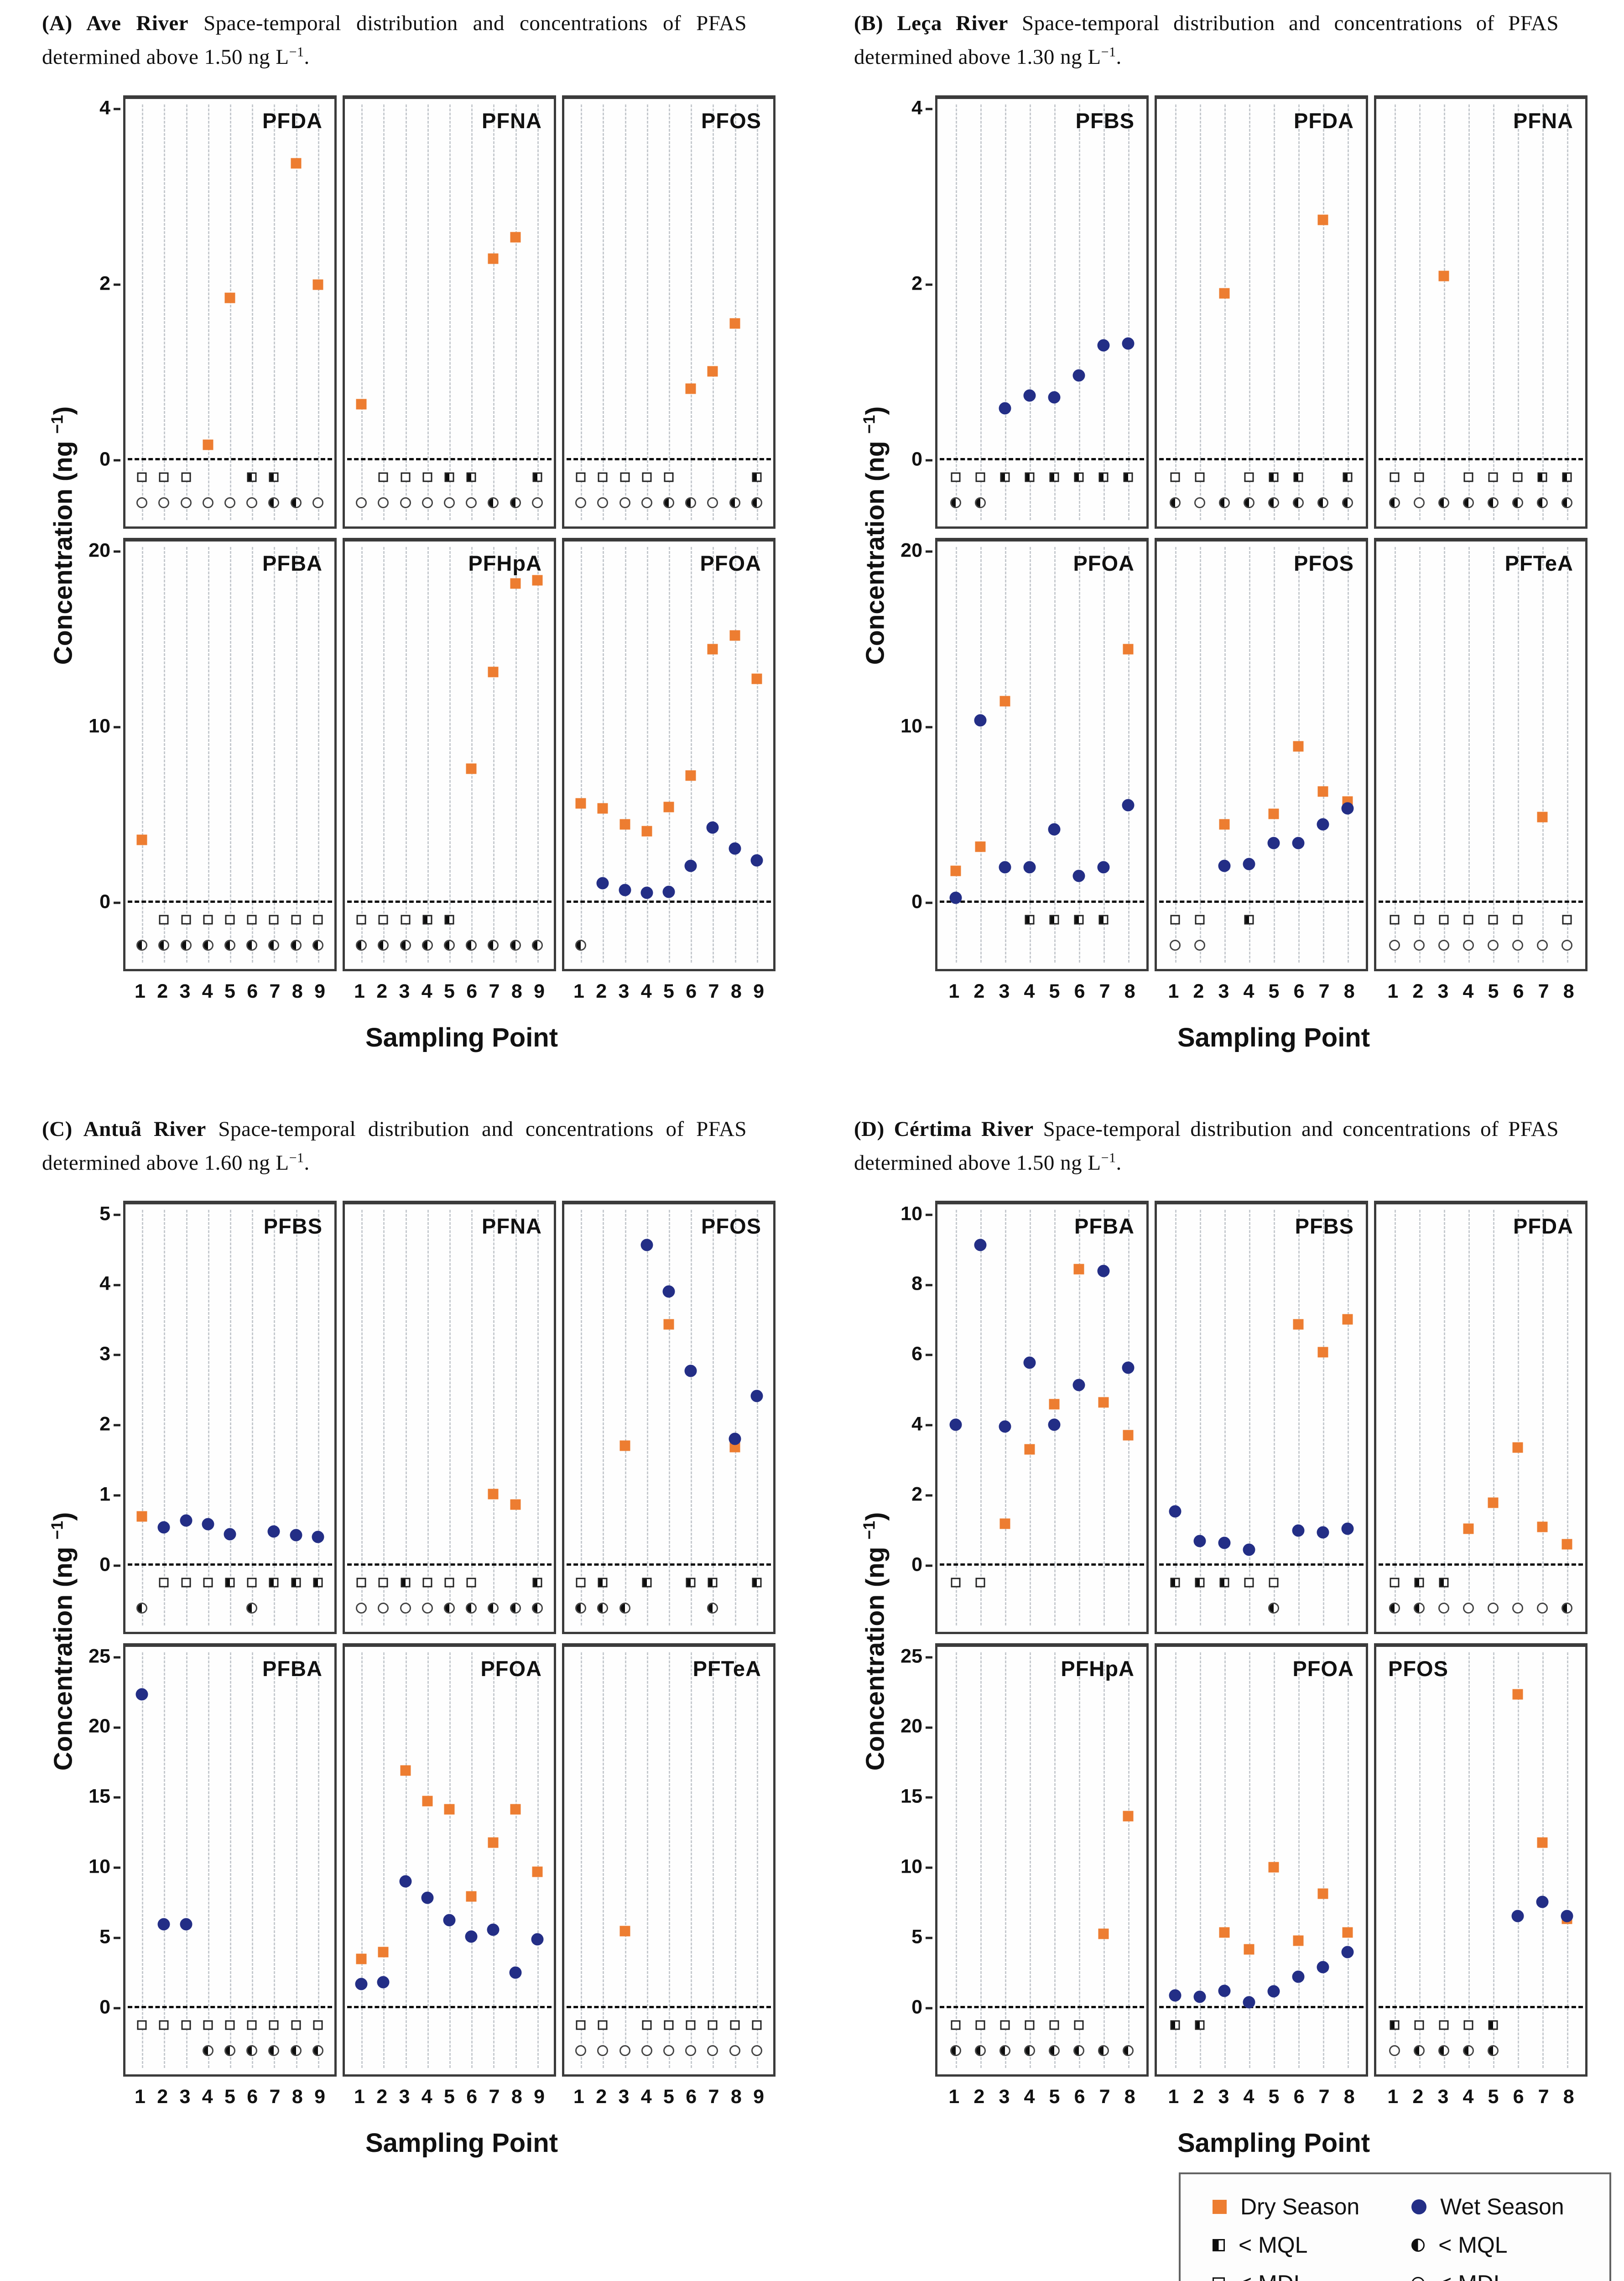  I want to click on subplot-pfna: PFNA, so click(449, 1417).